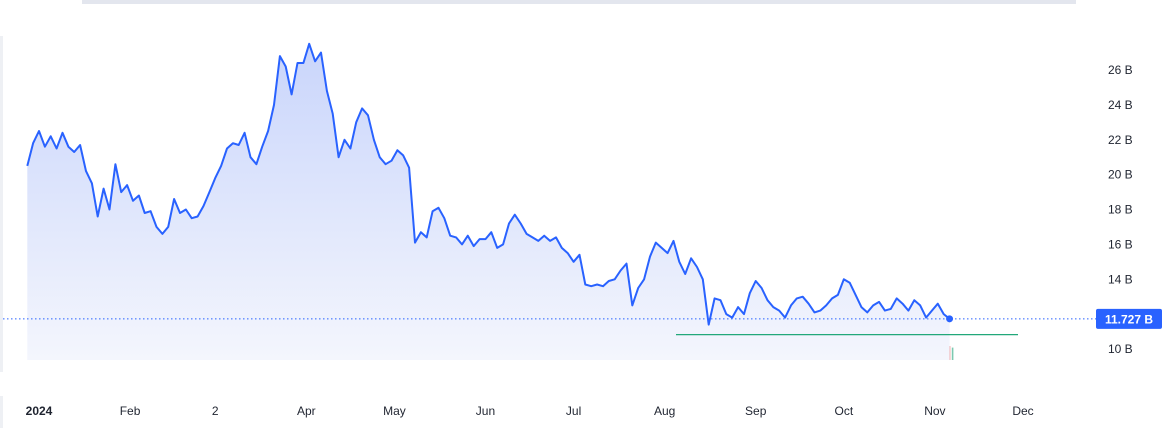  Describe the element at coordinates (485, 411) in the screenshot. I see `x-tick-label: Jun` at that location.